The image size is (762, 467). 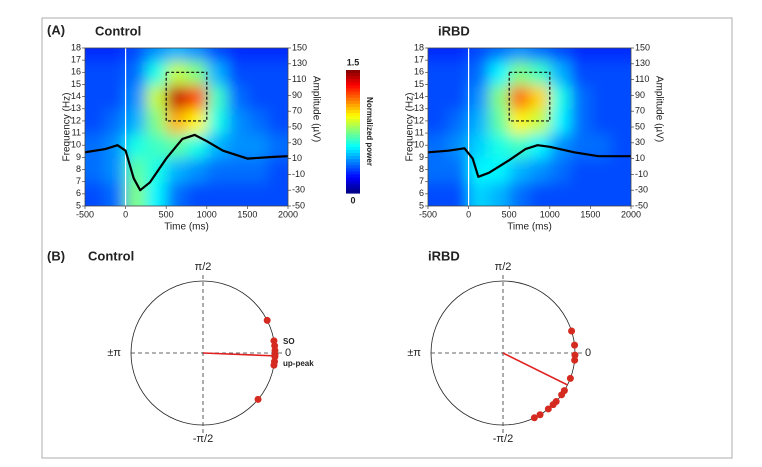 I want to click on y2-tick-label: 90, so click(x=297, y=95).